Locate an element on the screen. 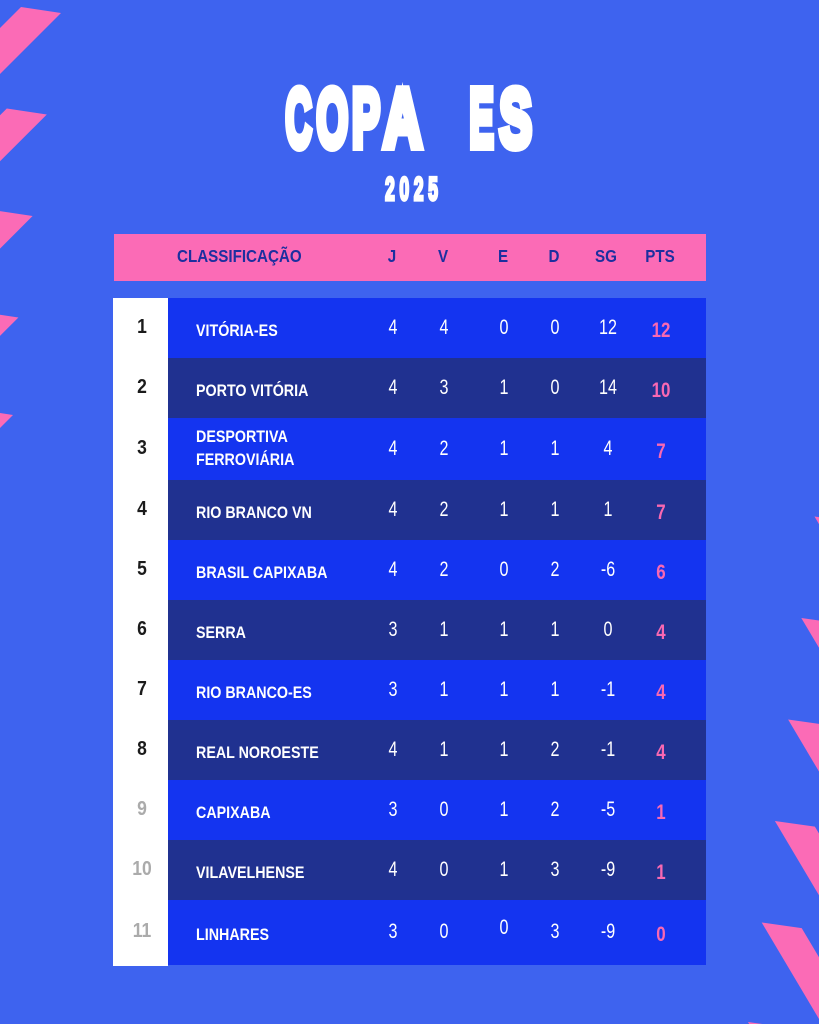 The width and height of the screenshot is (819, 1024). svg-text: 0 is located at coordinates (405, 189).